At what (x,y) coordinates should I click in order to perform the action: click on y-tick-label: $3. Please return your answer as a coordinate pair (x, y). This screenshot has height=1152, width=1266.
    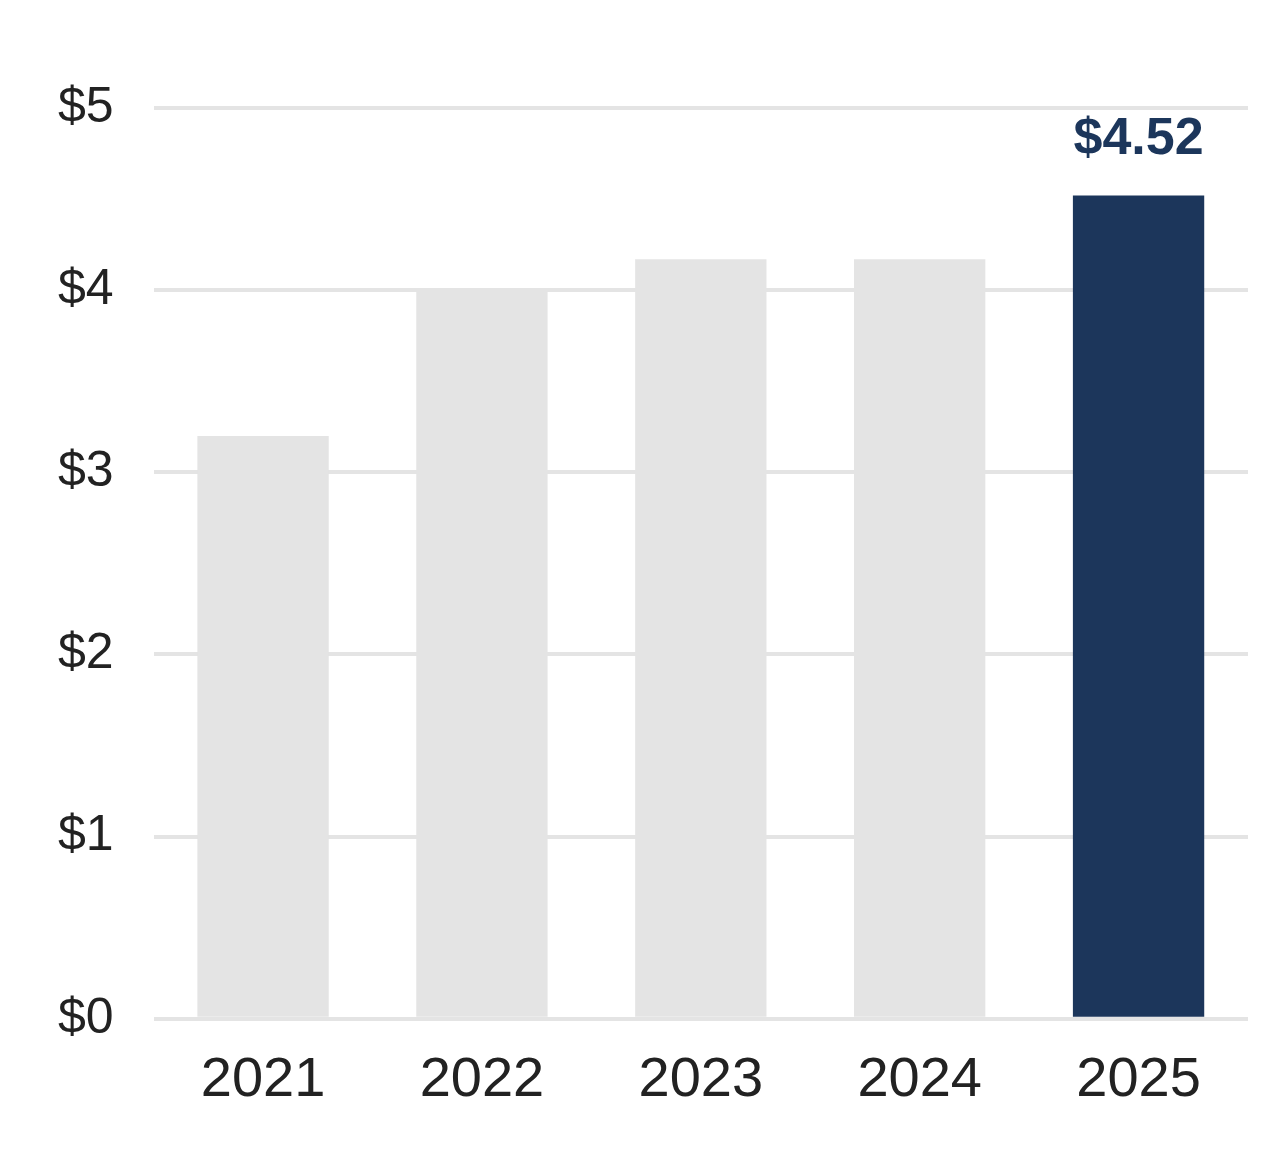
    Looking at the image, I should click on (85, 469).